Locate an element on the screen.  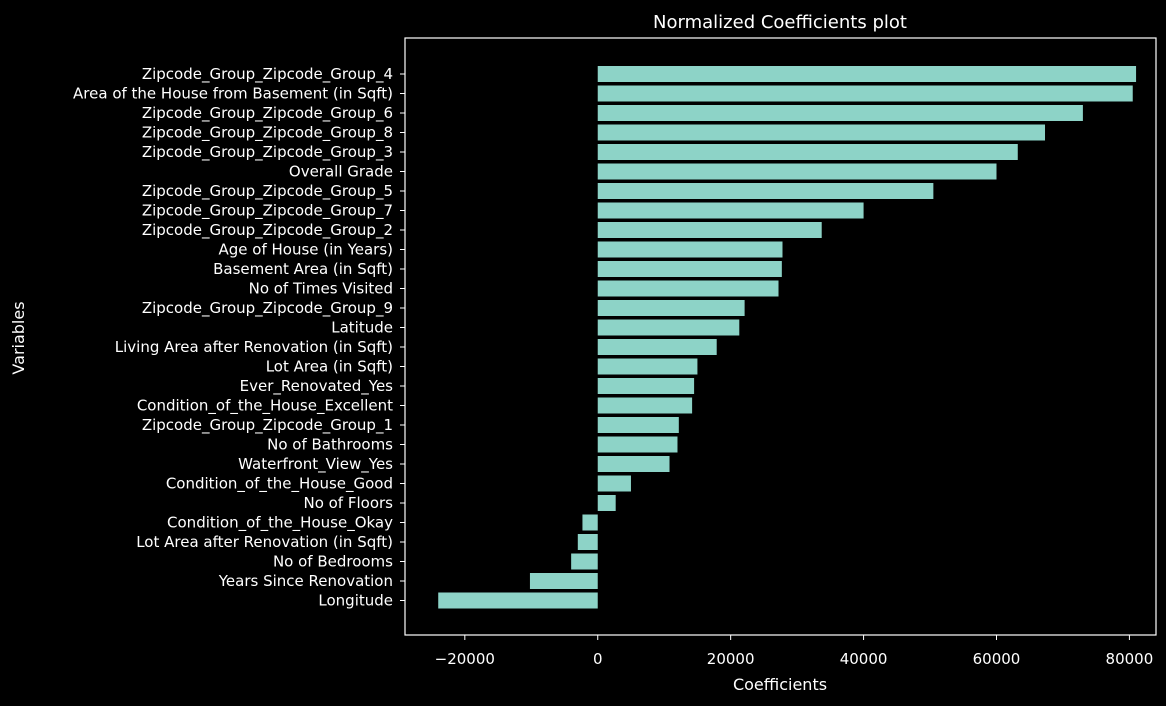
y-tick-label: Zipcode_Group_Zipcode_Group_5 is located at coordinates (267, 191).